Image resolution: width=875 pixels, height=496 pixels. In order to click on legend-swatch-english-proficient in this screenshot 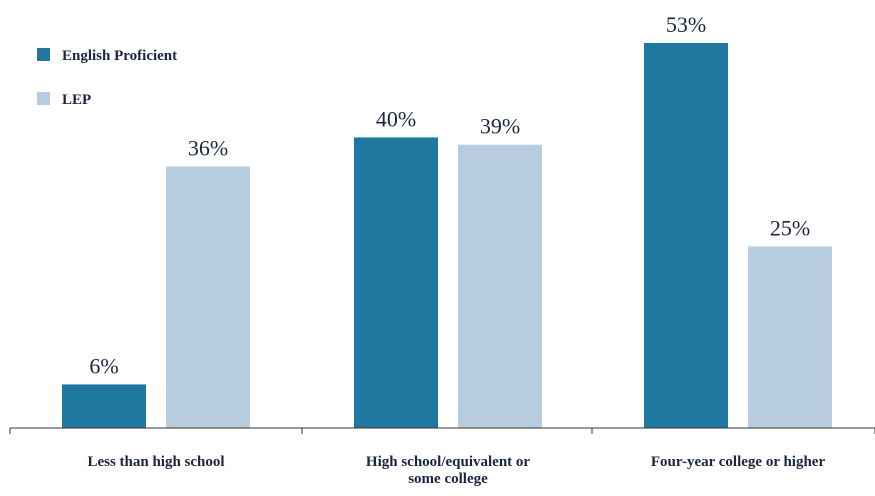, I will do `click(43, 54)`.